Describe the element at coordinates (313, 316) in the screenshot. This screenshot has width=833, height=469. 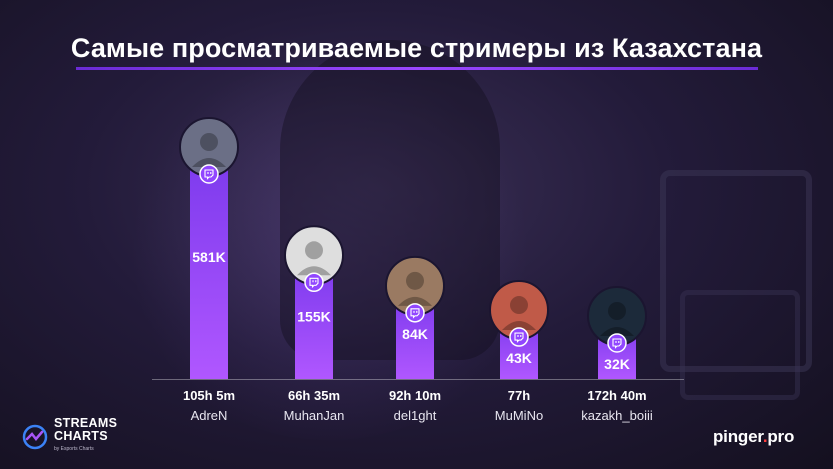
I see `value-label: 155K` at that location.